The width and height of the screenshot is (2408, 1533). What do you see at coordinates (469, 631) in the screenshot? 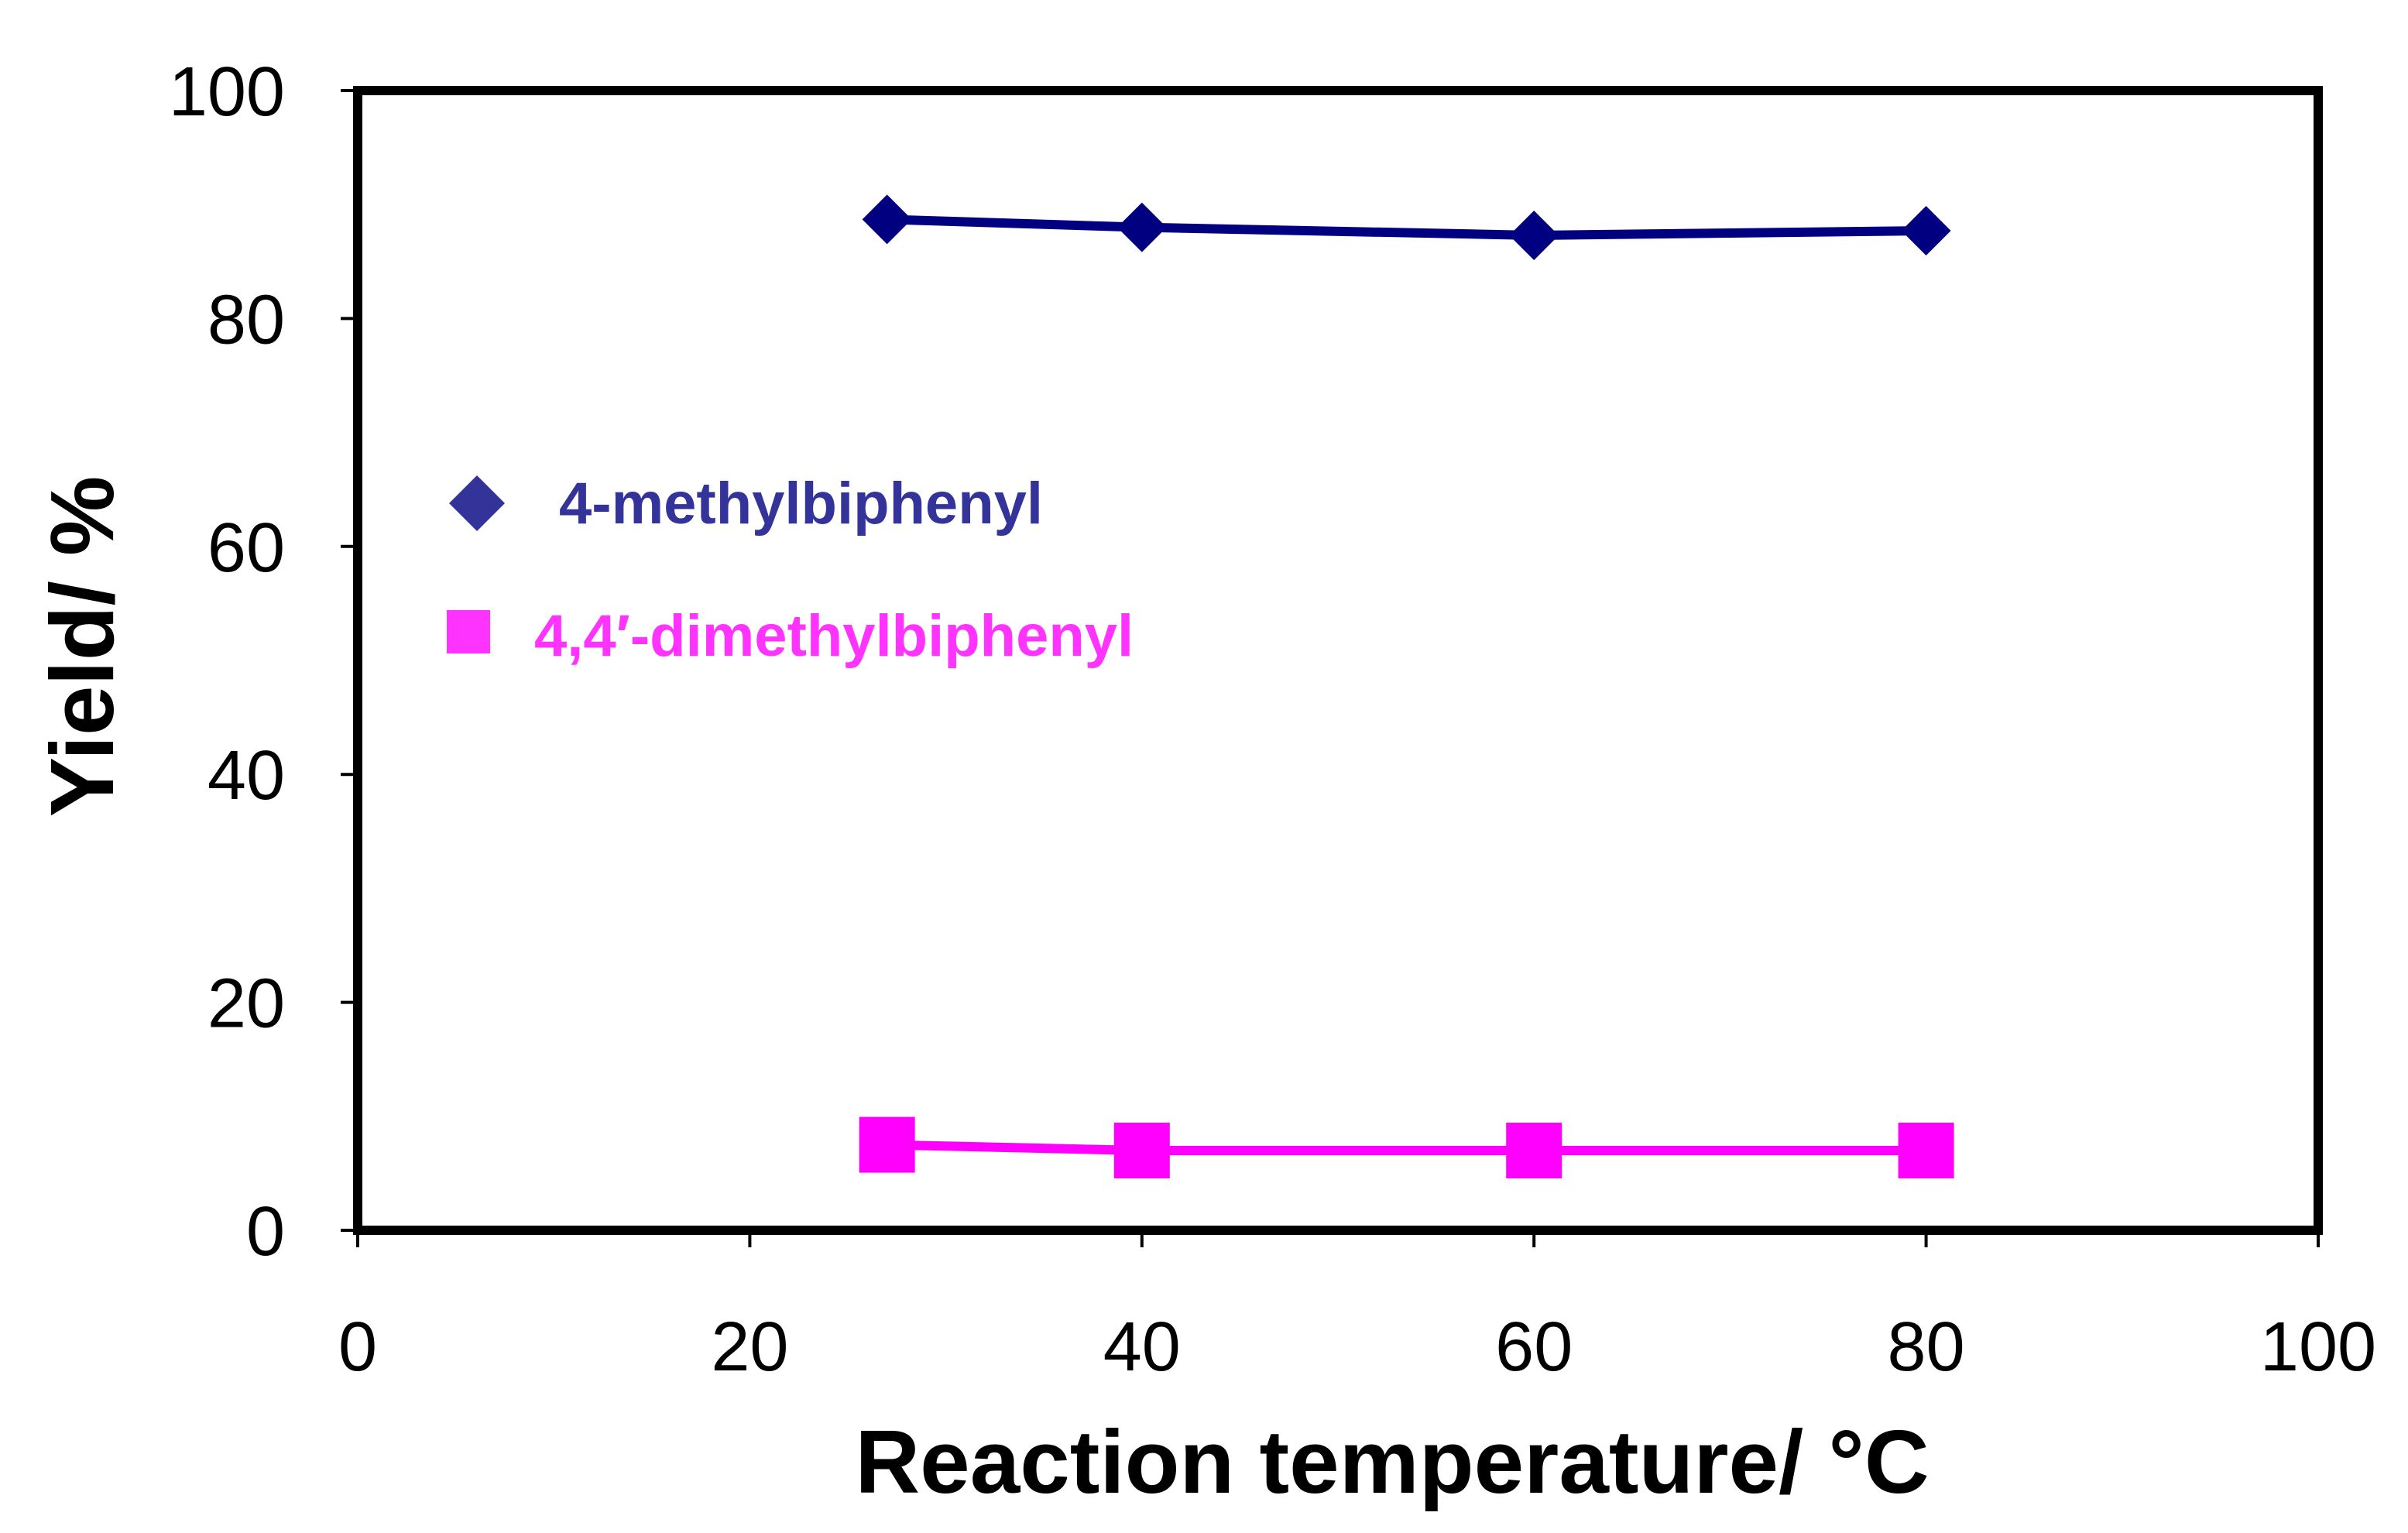
I see `legend-marker-square` at bounding box center [469, 631].